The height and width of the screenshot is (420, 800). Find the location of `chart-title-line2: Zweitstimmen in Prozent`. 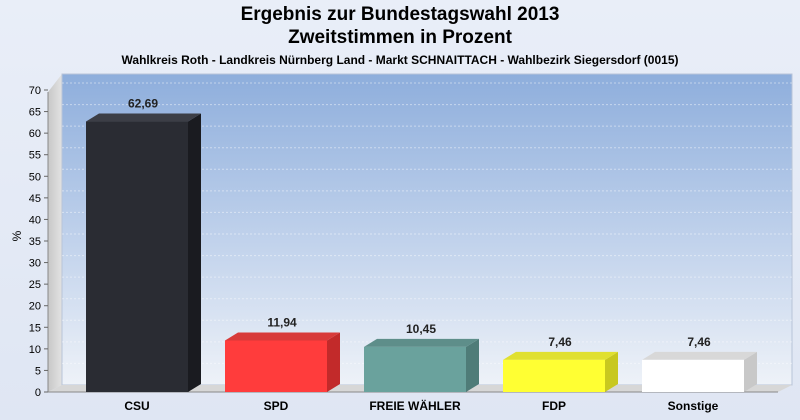

chart-title-line2: Zweitstimmen in Prozent is located at coordinates (400, 37).